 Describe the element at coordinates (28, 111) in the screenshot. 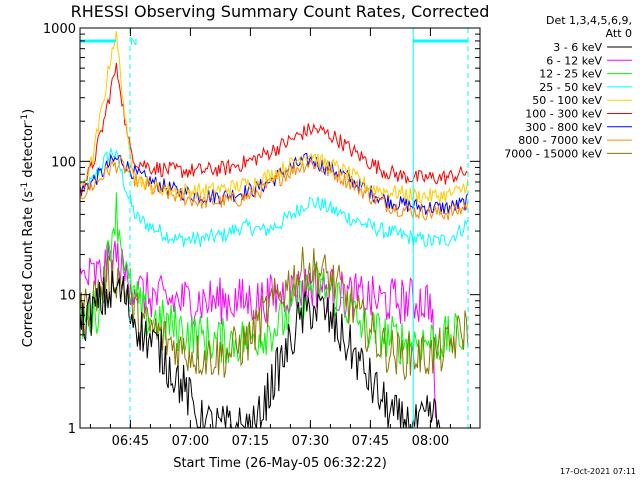

I see `y-axis-label-end: )` at that location.